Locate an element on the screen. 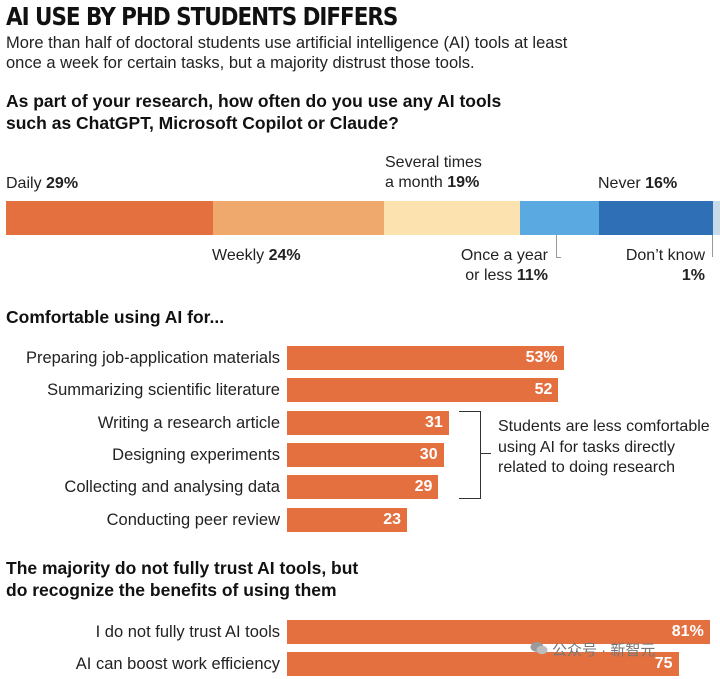  label-dont-know: Don’t know 1% is located at coordinates (665, 265).